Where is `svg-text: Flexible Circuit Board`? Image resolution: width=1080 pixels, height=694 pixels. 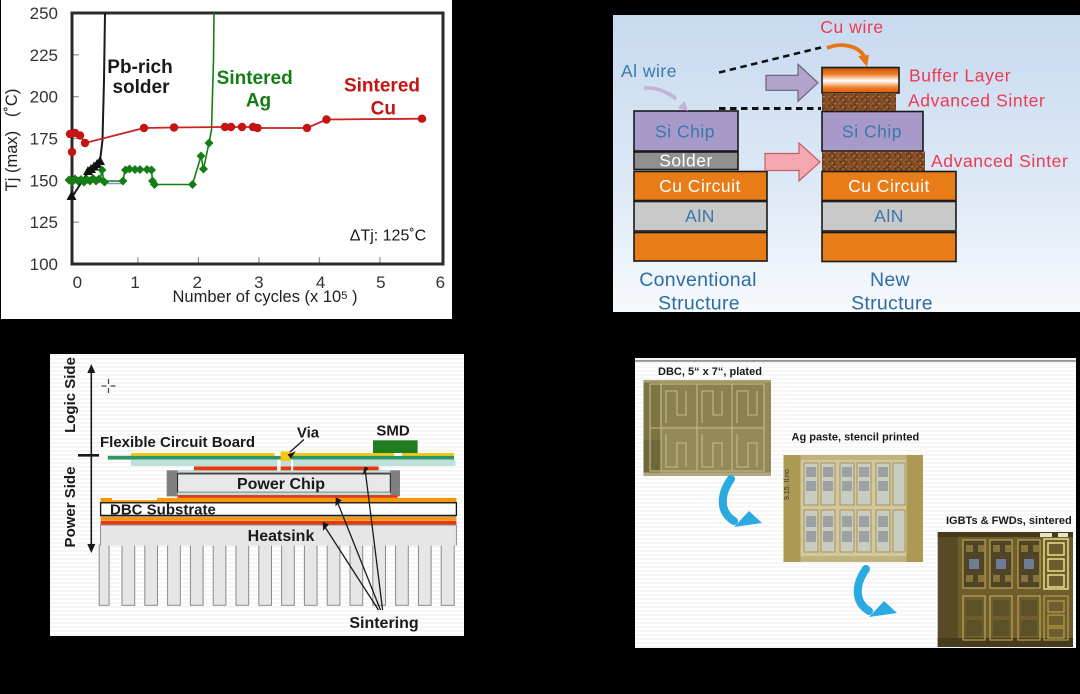
svg-text: Flexible Circuit Board is located at coordinates (177, 442).